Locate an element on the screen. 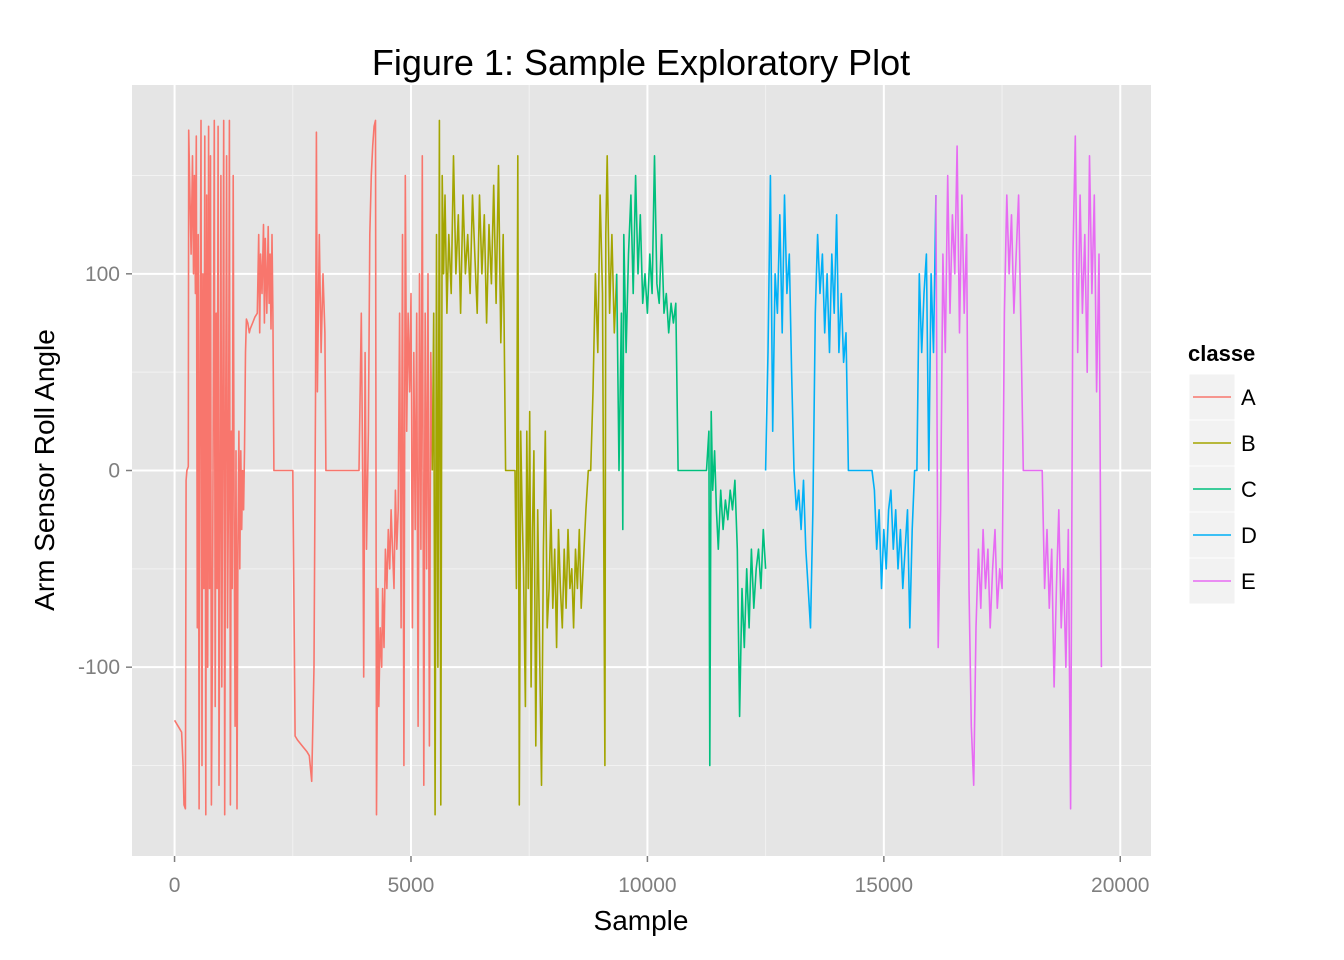 Image resolution: width=1344 pixels, height=960 pixels. series-line-d is located at coordinates (850, 401).